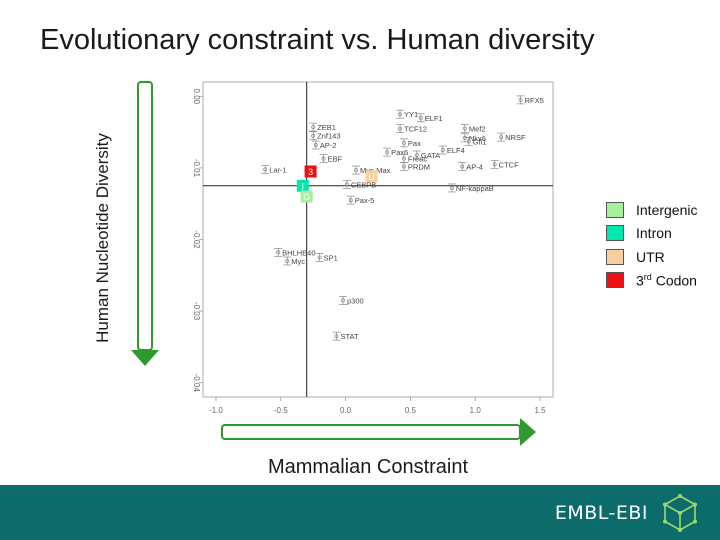 This screenshot has height=540, width=720. Describe the element at coordinates (145, 223) in the screenshot. I see `vertical-arrow` at that location.